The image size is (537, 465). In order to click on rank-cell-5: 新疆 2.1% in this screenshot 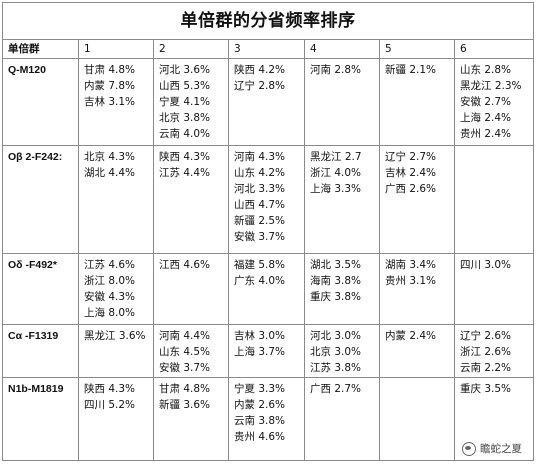, I will do `click(417, 102)`.